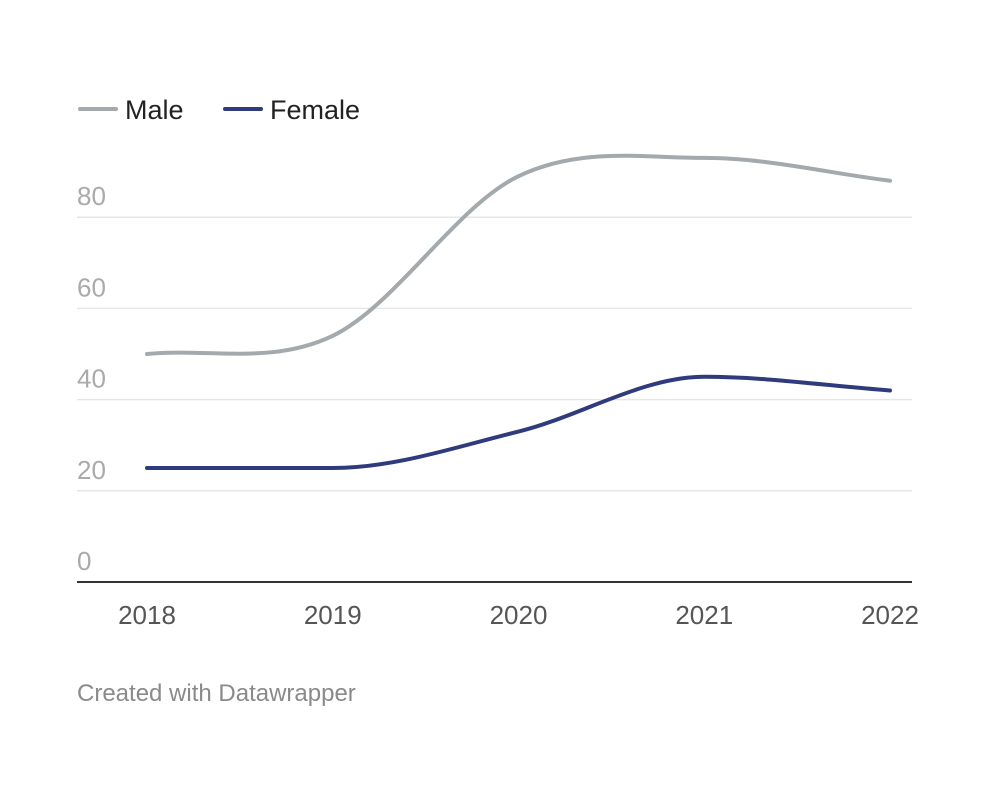  What do you see at coordinates (216, 693) in the screenshot?
I see `footer-credit: Created with Datawrapper` at bounding box center [216, 693].